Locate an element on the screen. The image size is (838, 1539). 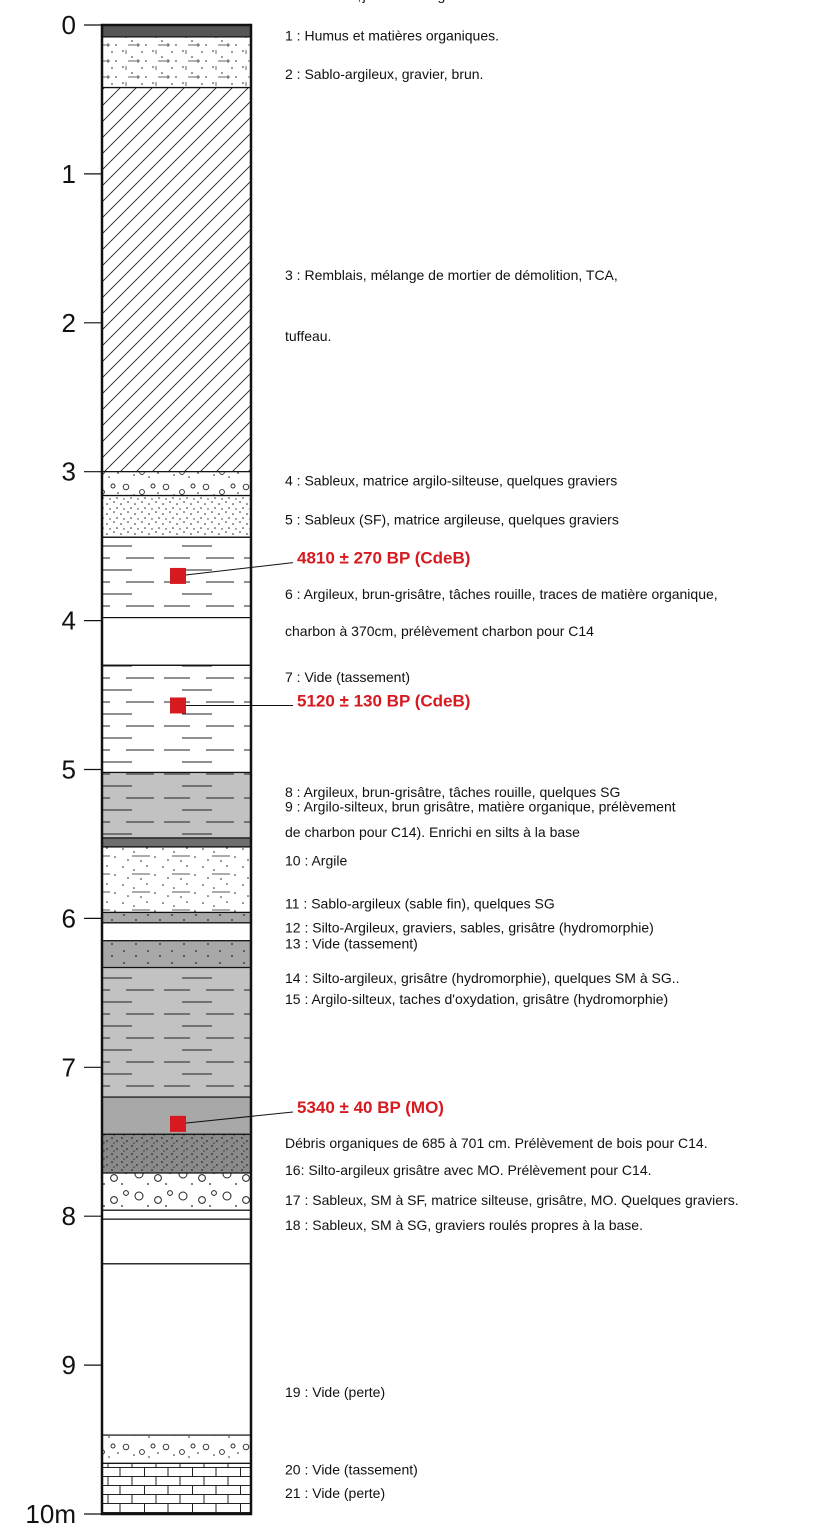
depth-tick-label: 0 is located at coordinates (69, 25).